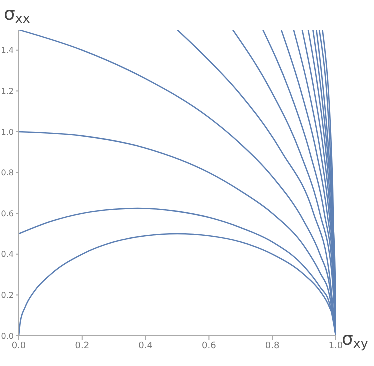  What do you see at coordinates (7, 295) in the screenshot?
I see `y-tick-label: 0.2` at bounding box center [7, 295].